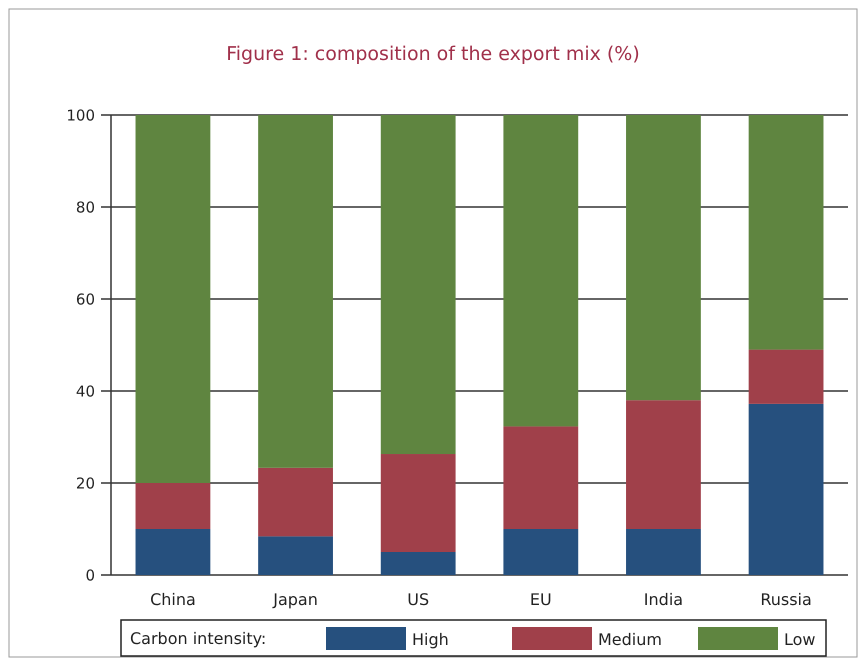  What do you see at coordinates (85, 391) in the screenshot?
I see `y-tick-label: 40` at bounding box center [85, 391].